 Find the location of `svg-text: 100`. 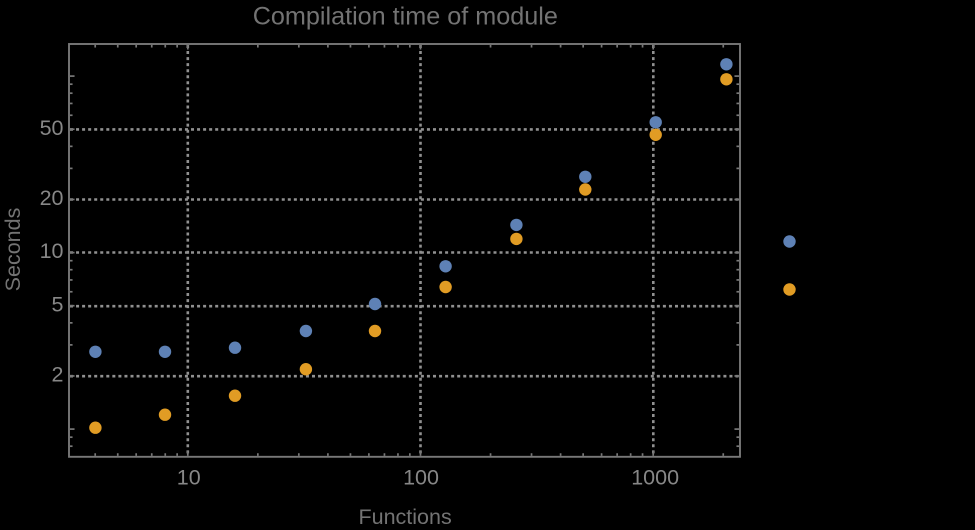

svg-text: 100 is located at coordinates (421, 478).